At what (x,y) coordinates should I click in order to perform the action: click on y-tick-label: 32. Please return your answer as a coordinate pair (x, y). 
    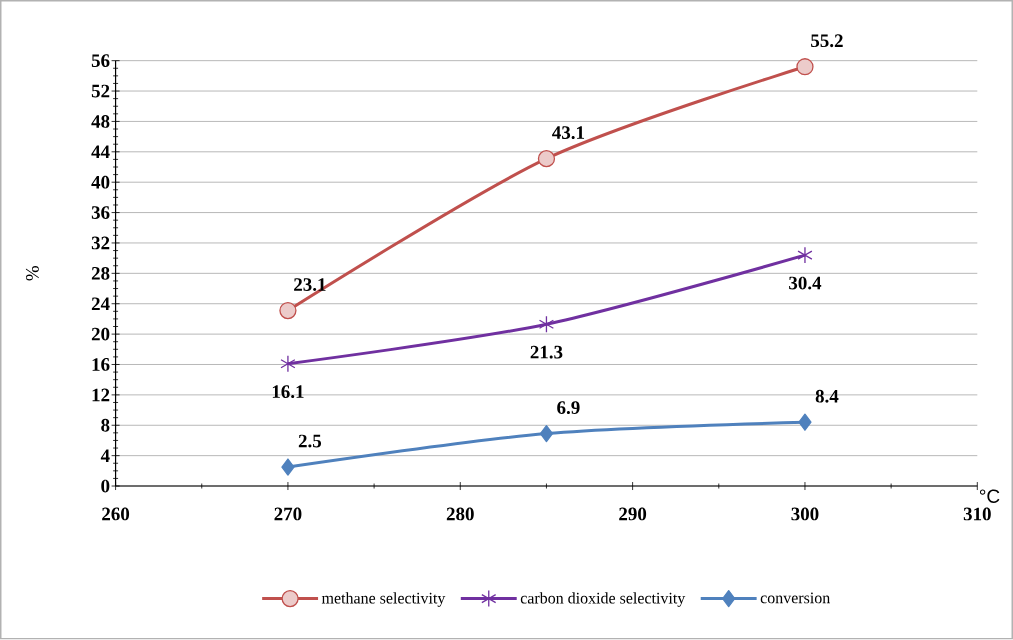
    Looking at the image, I should click on (100, 243).